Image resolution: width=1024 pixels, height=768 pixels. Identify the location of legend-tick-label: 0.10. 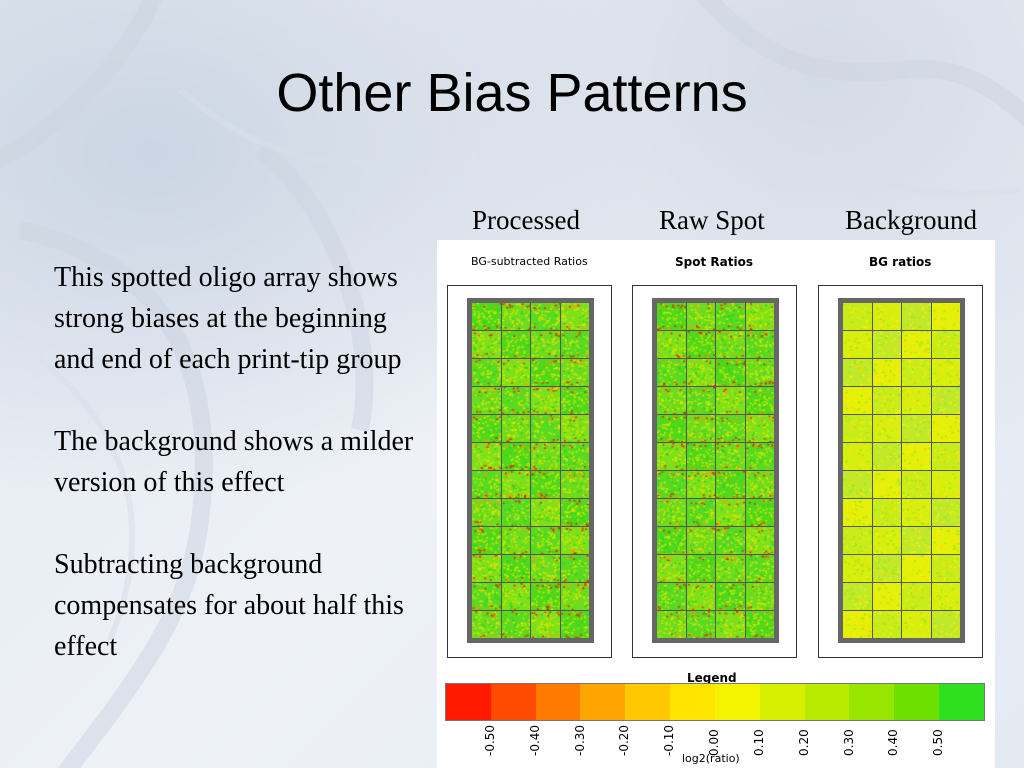
(758, 742).